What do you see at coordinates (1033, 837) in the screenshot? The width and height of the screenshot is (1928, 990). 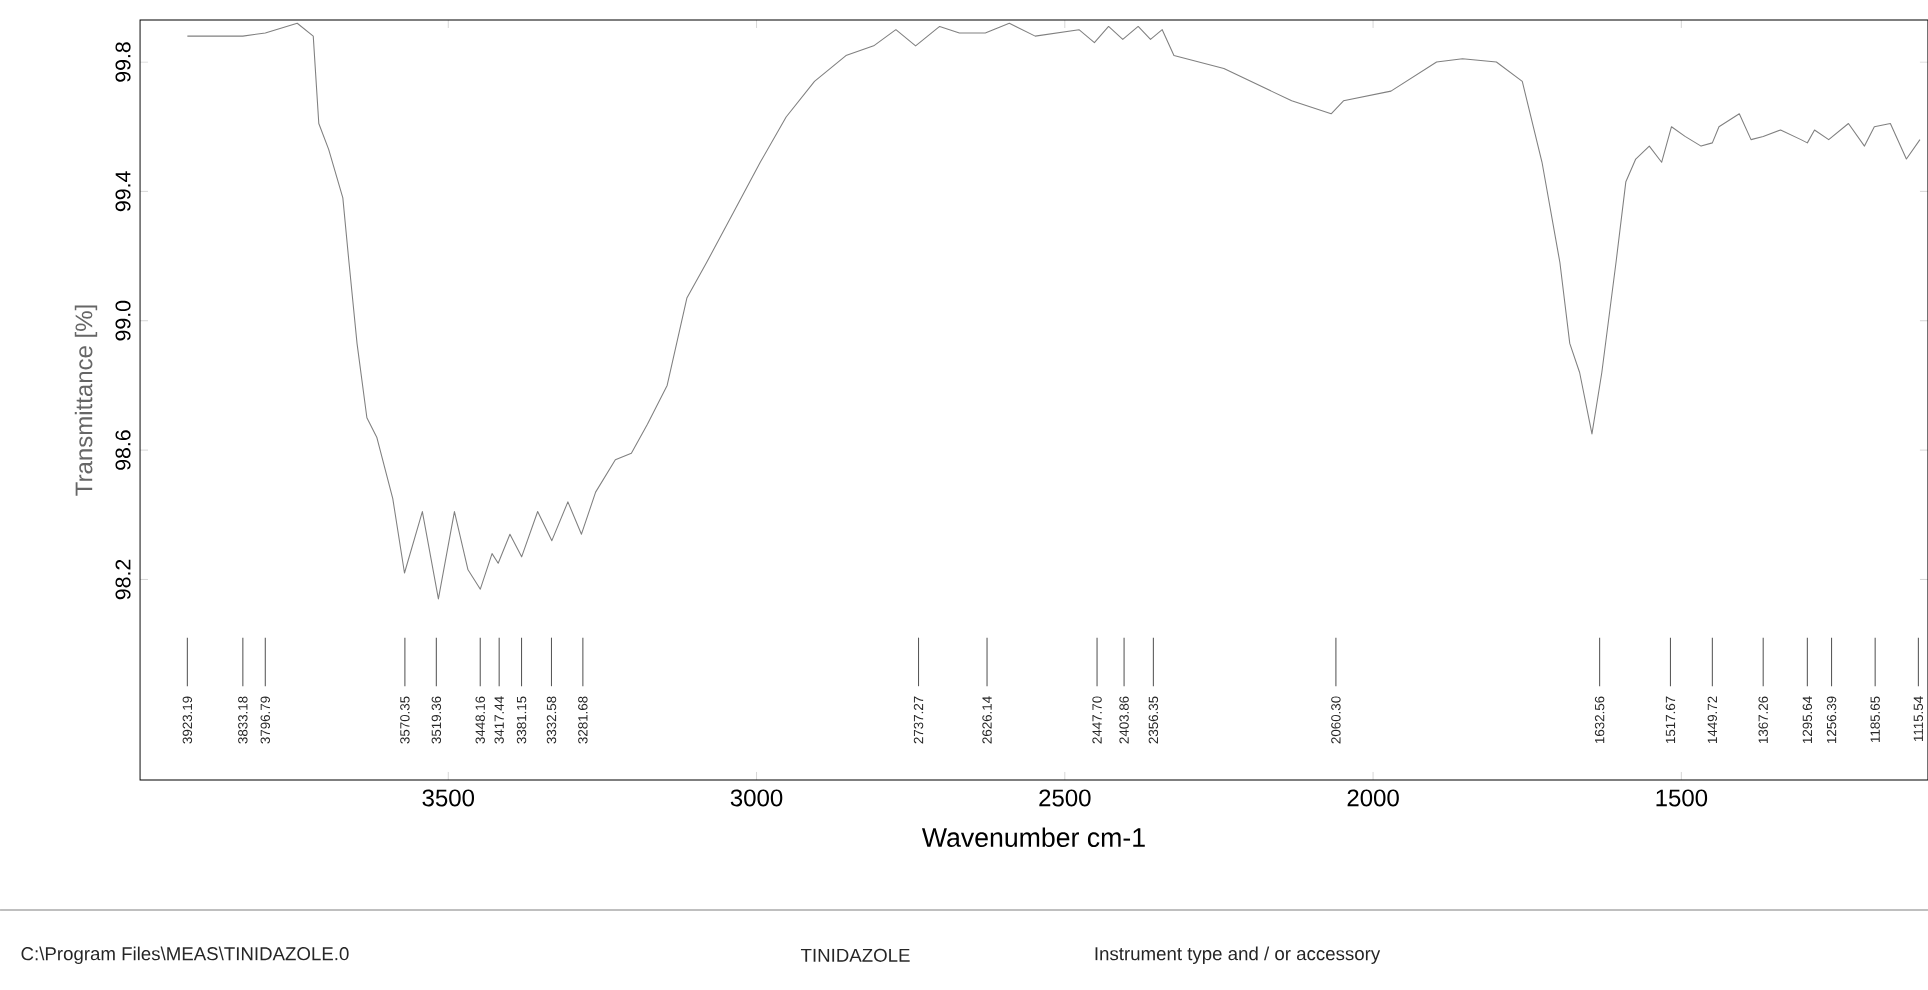 I see `x-axis-title: Wavenumber cm-1` at bounding box center [1033, 837].